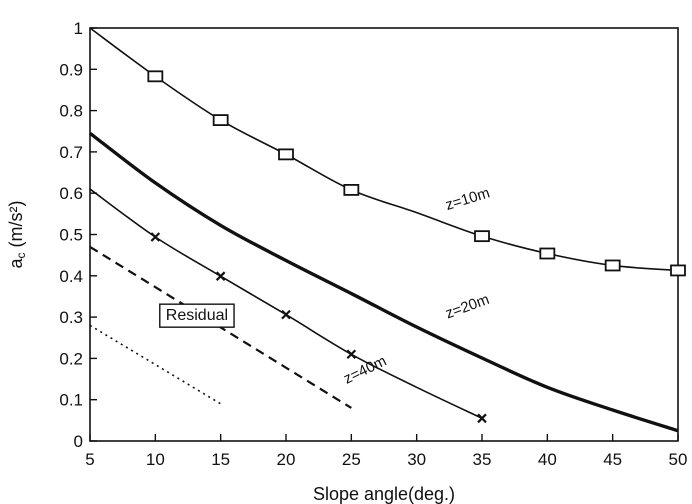 The image size is (692, 504). Describe the element at coordinates (467, 199) in the screenshot. I see `curve-label: z=10m` at that location.